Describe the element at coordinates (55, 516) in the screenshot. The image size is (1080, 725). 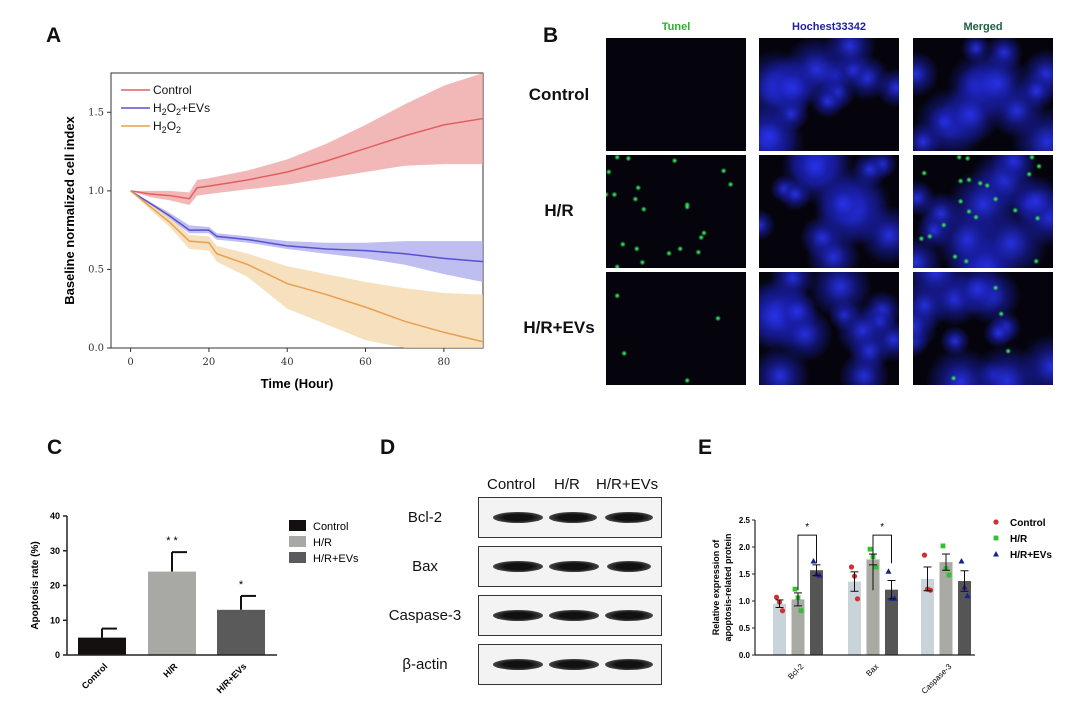
I see `y-tick-label: 40` at that location.